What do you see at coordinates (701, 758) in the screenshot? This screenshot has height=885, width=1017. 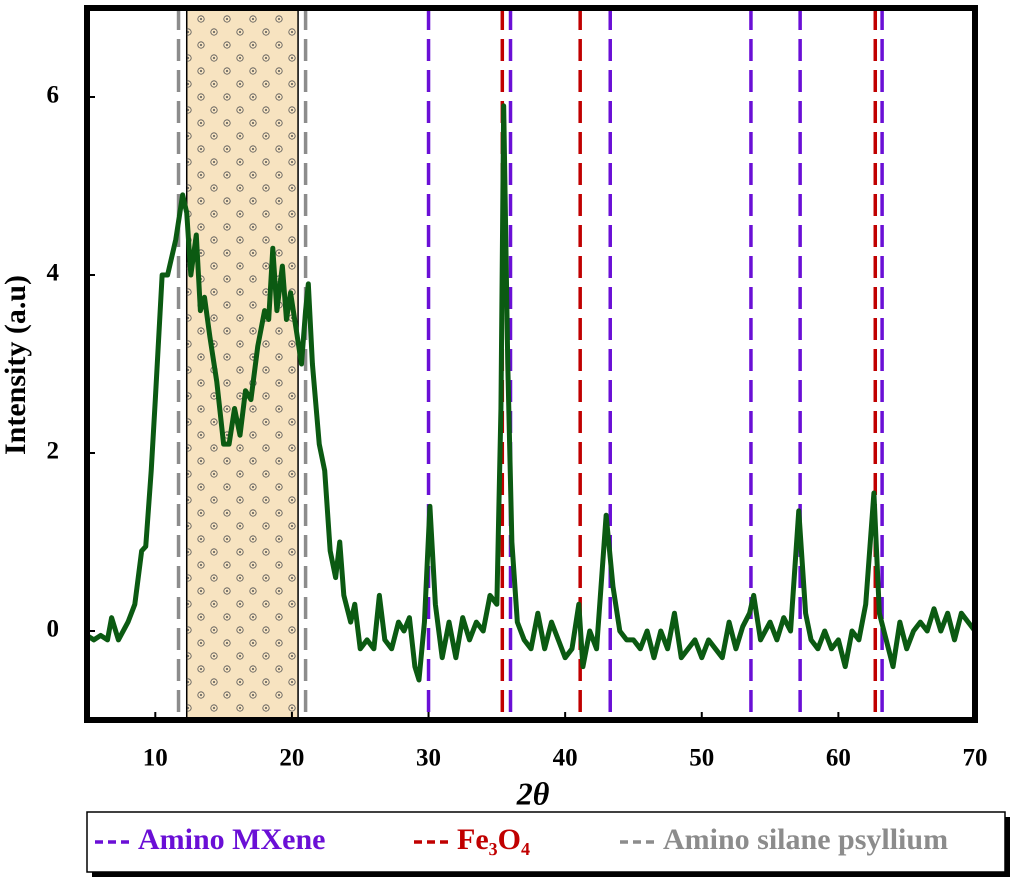 I see `x-tick-label: 50` at bounding box center [701, 758].